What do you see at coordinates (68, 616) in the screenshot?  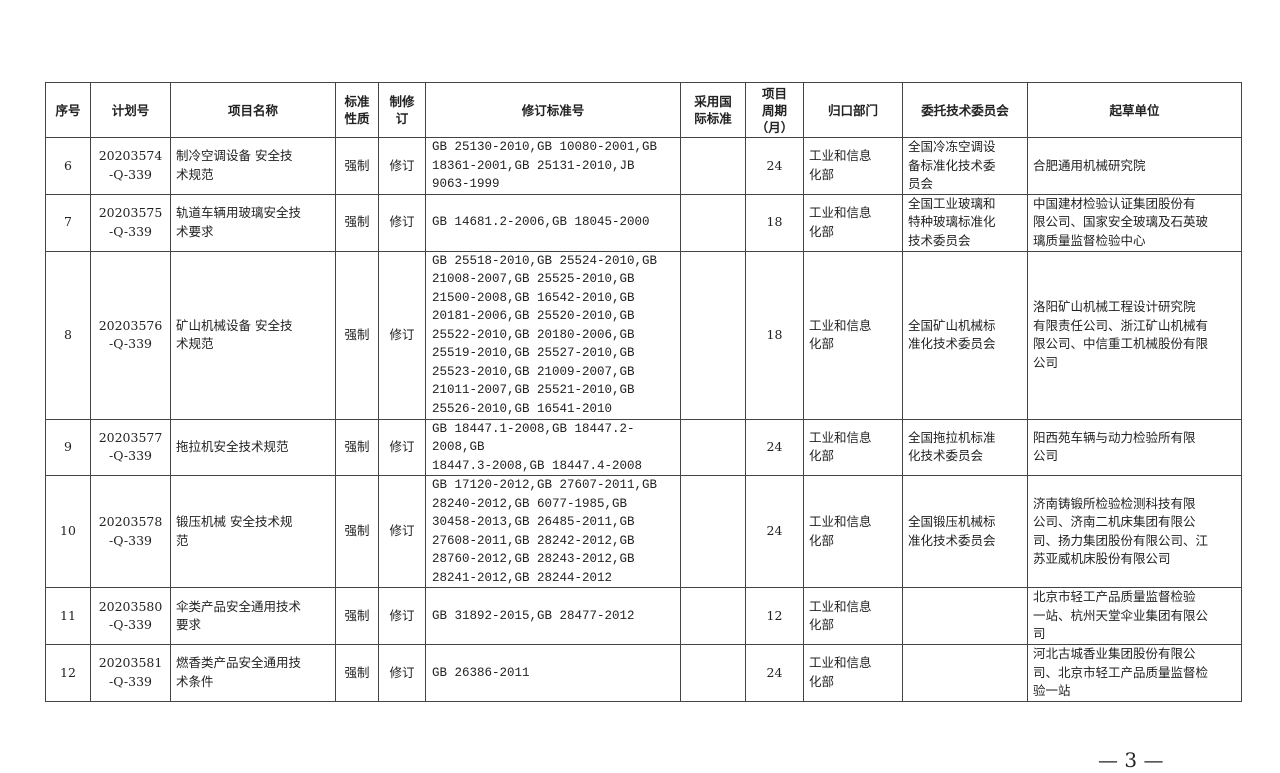 I see `cell-no: 11` at bounding box center [68, 616].